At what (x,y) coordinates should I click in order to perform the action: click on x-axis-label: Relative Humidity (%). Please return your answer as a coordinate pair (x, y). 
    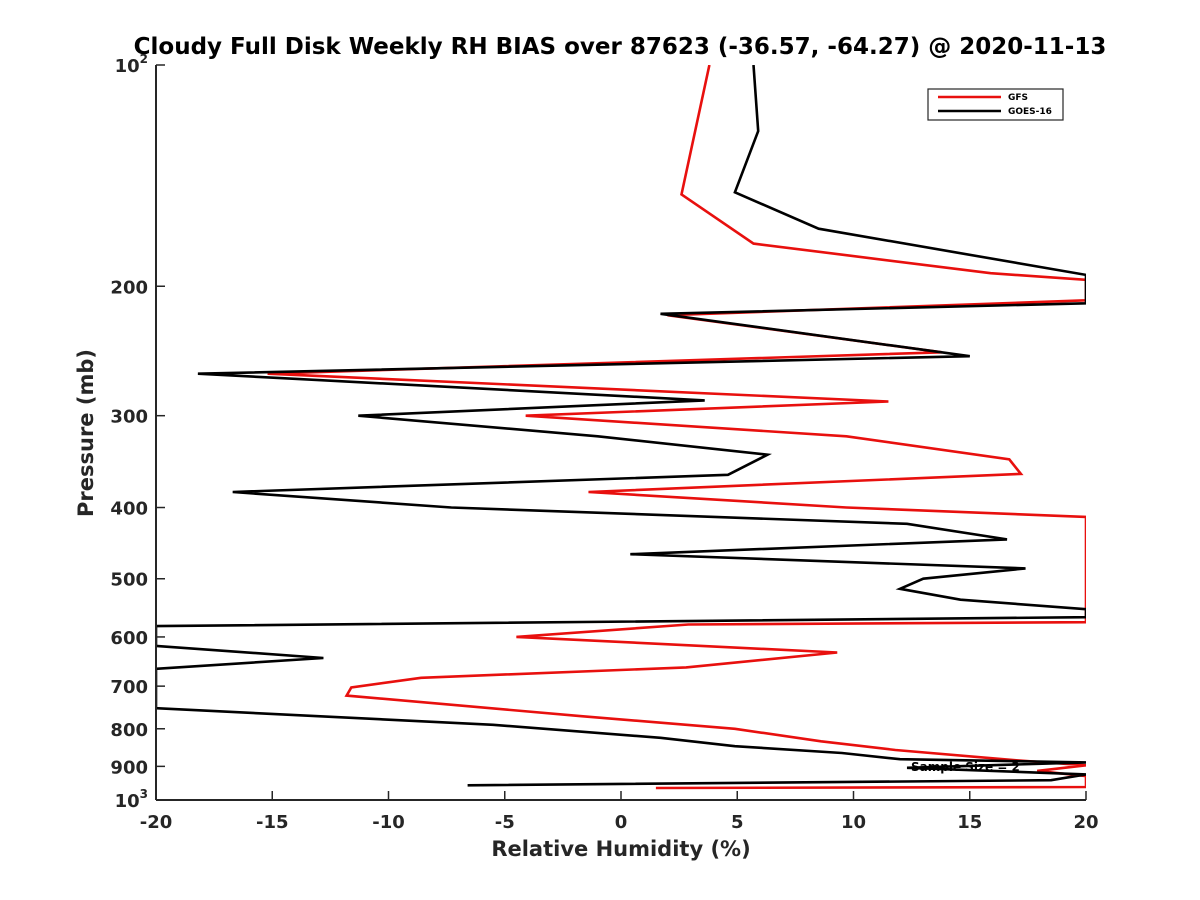
    Looking at the image, I should click on (620, 849).